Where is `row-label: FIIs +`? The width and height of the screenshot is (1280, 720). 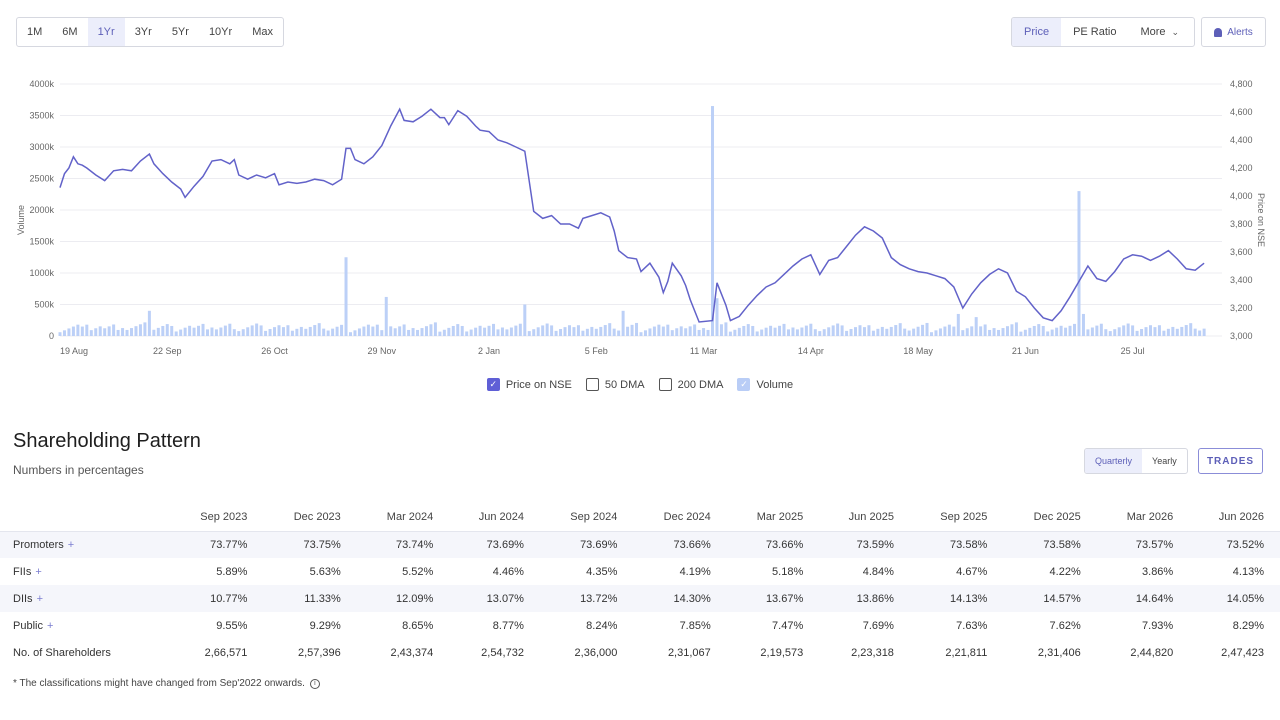
row-label: FIIs + is located at coordinates (85, 571).